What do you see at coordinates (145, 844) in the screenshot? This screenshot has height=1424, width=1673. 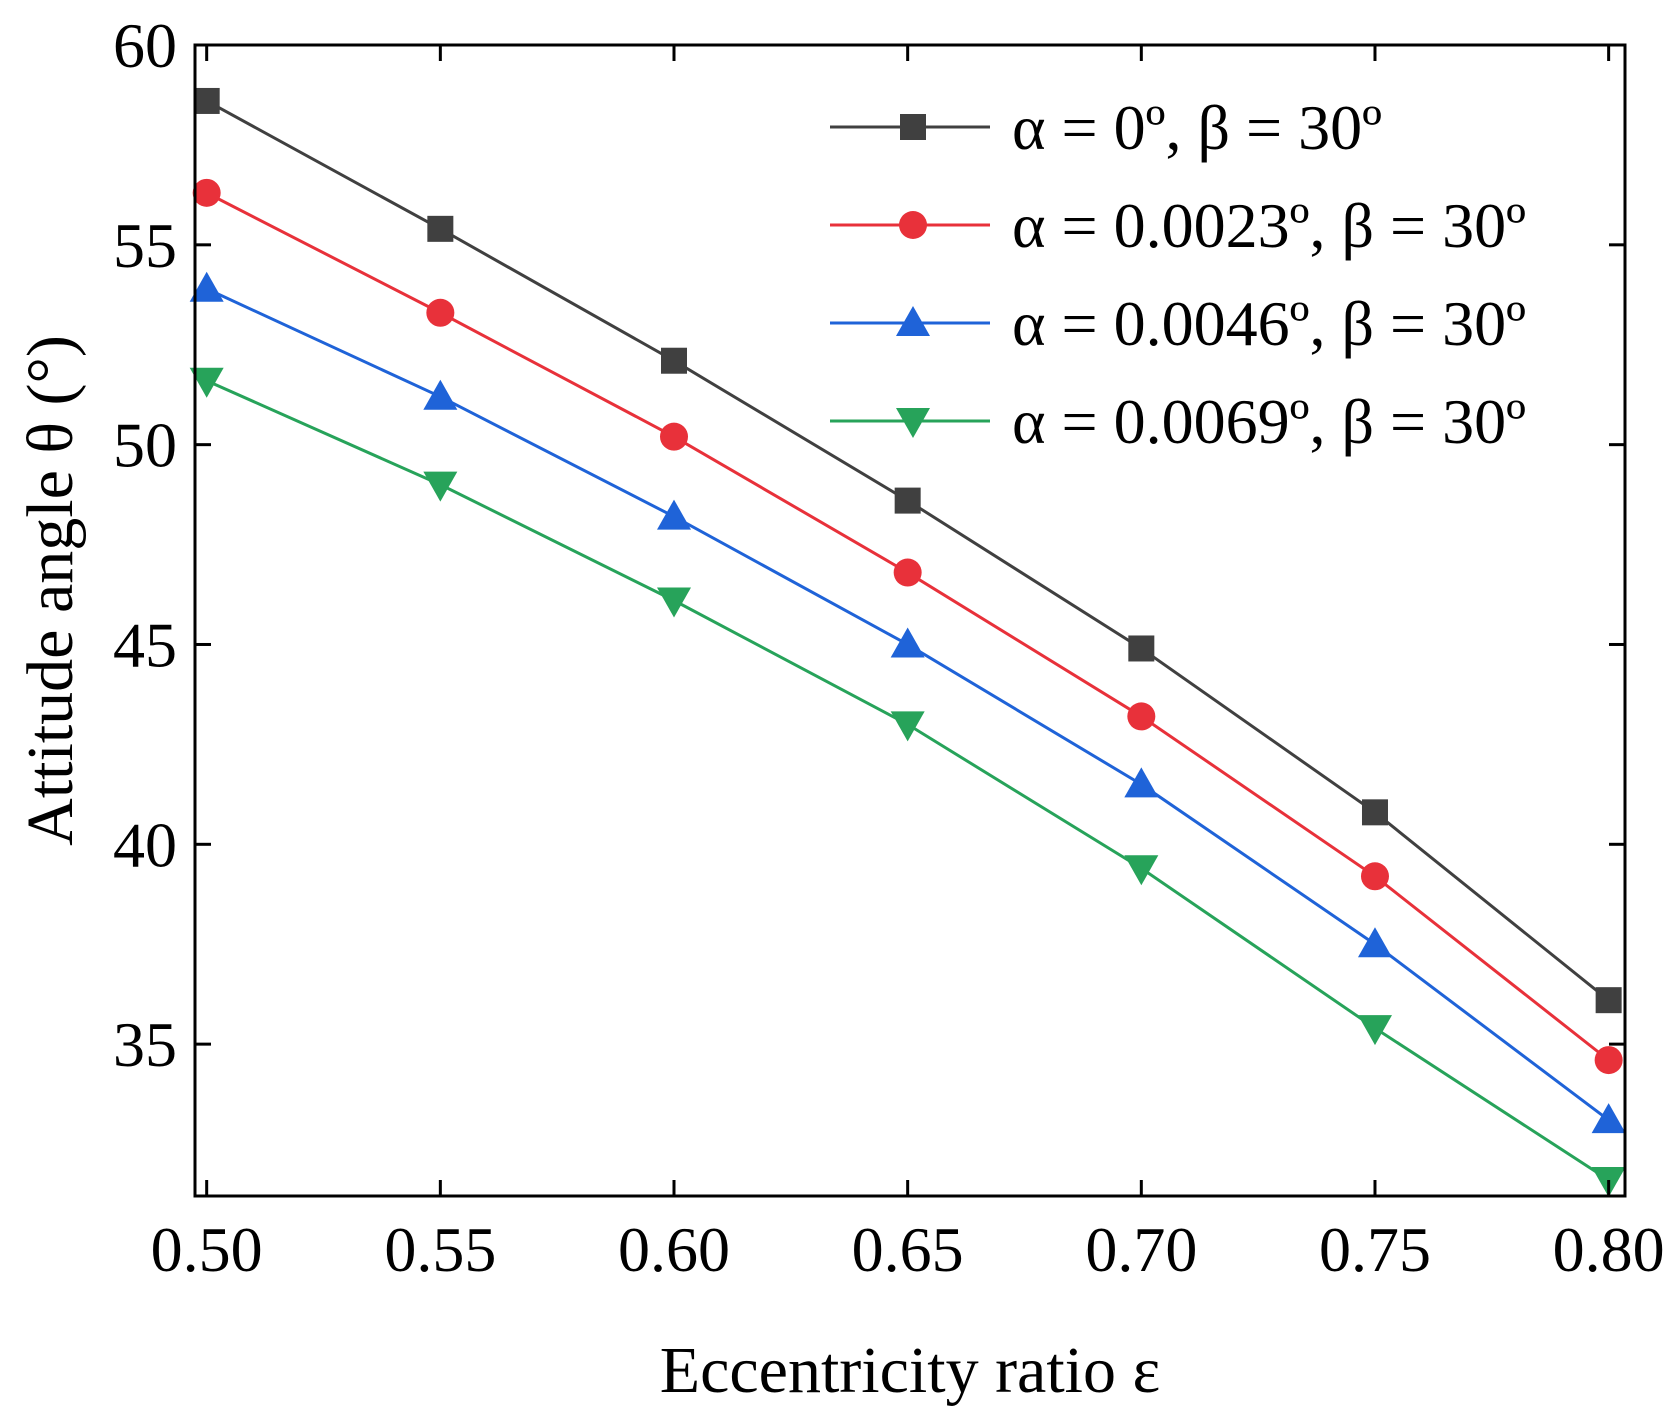 I see `y-tick-label: 40` at bounding box center [145, 844].